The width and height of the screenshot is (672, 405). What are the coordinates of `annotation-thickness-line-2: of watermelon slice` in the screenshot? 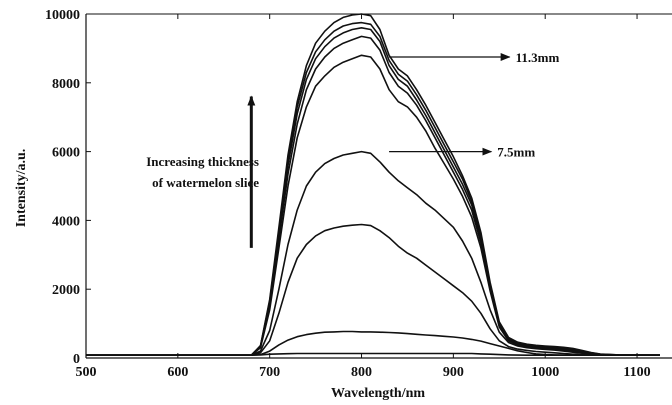 It's located at (205, 182).